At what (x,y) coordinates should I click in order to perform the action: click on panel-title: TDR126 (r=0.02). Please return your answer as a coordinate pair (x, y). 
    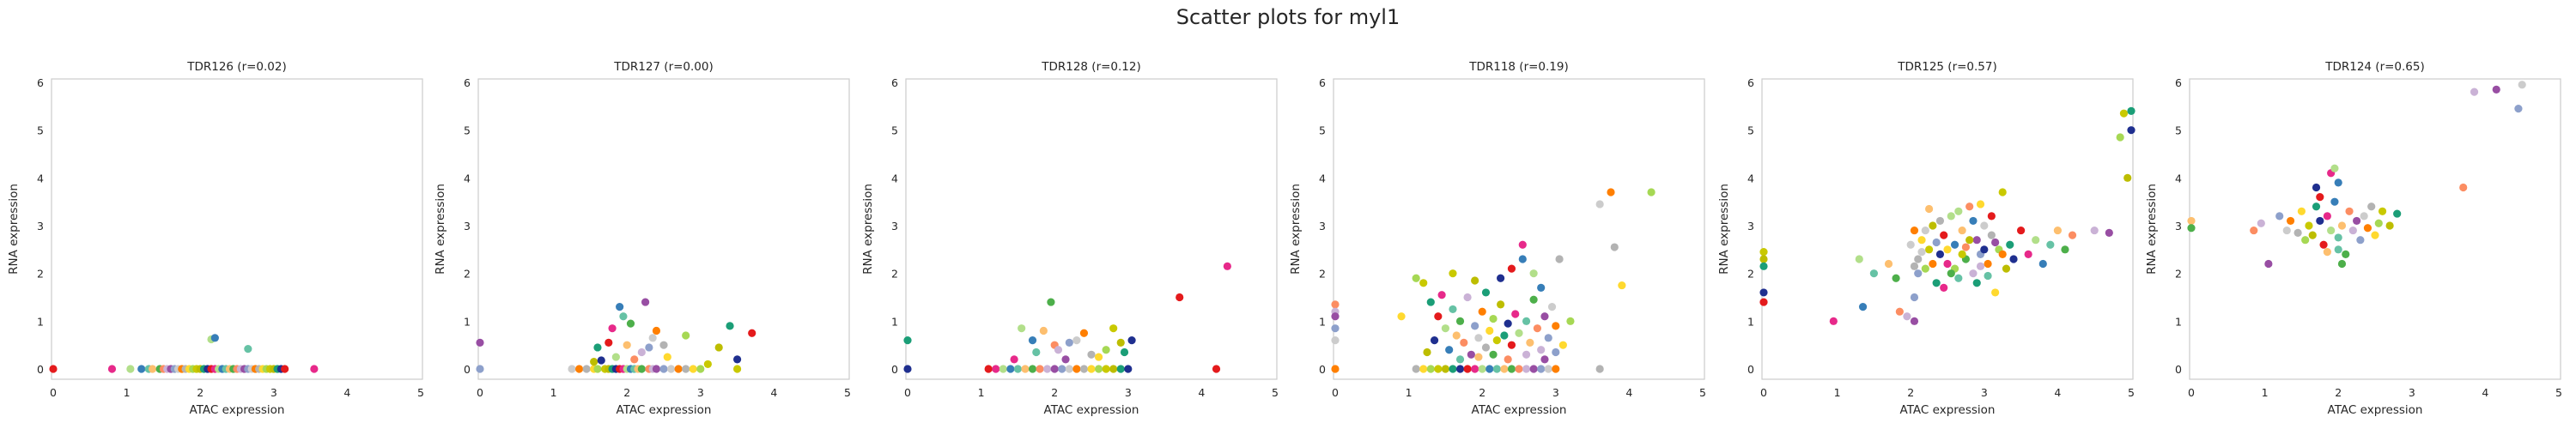
    Looking at the image, I should click on (237, 67).